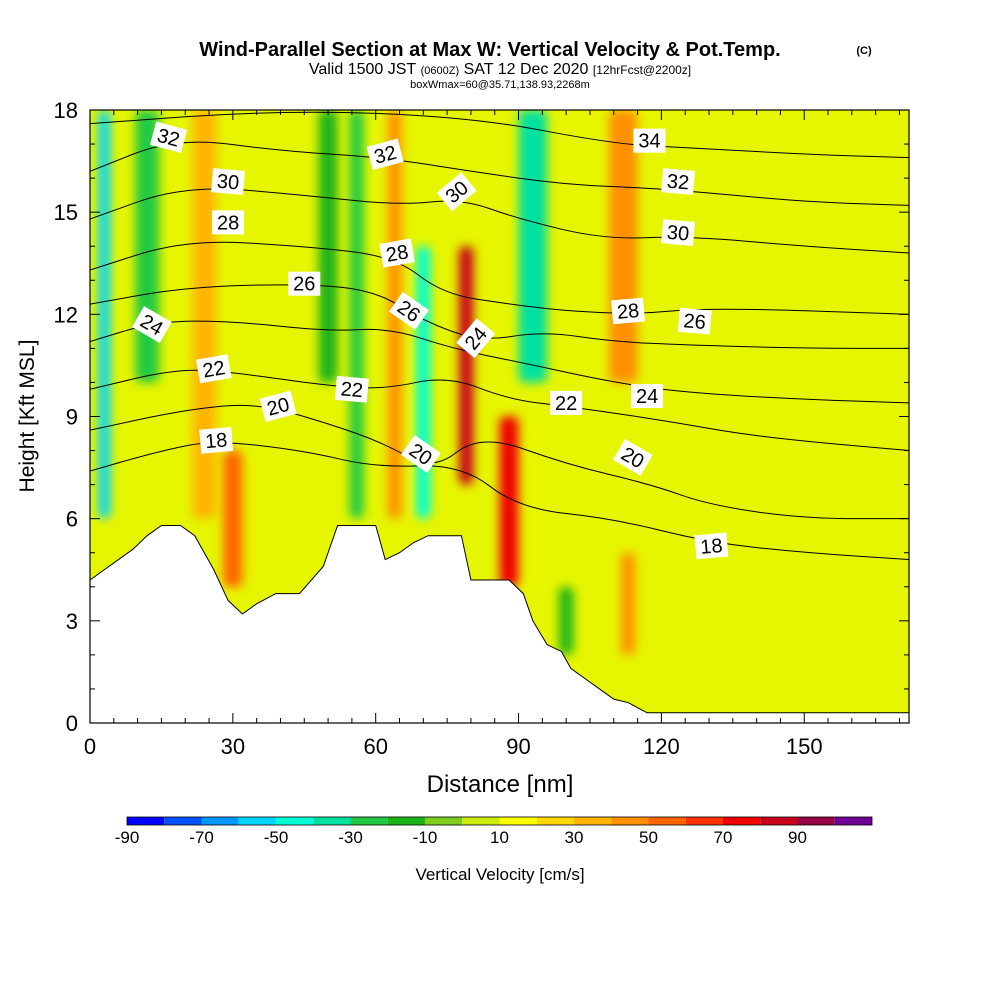  I want to click on x-tick-label: 150, so click(804, 746).